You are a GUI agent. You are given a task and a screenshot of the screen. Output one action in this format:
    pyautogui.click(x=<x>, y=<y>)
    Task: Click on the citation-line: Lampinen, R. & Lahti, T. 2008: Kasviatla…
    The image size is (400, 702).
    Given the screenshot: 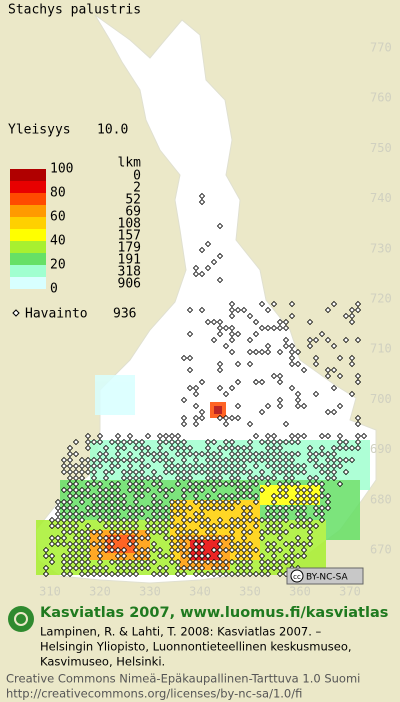 What is the action you would take?
    pyautogui.click(x=181, y=632)
    